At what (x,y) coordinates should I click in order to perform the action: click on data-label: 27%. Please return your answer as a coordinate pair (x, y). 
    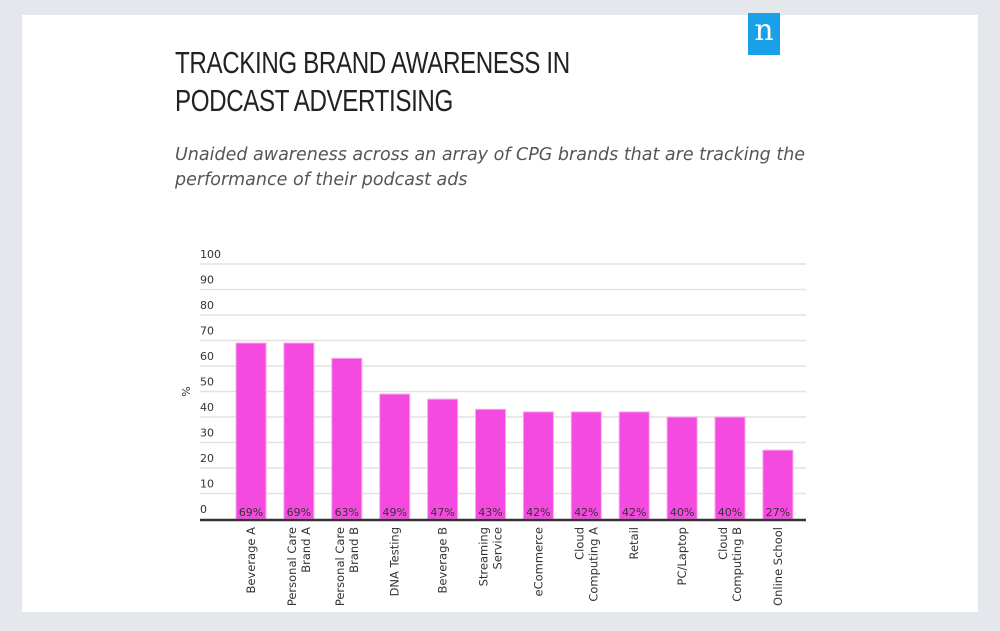
    Looking at the image, I should click on (778, 512).